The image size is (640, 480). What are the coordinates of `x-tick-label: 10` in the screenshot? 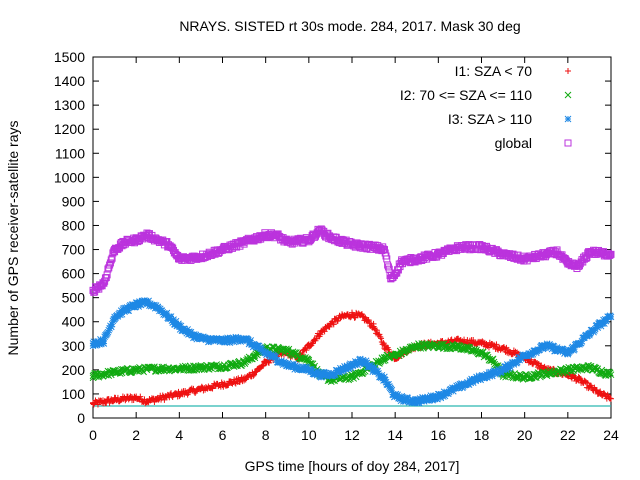 It's located at (309, 435).